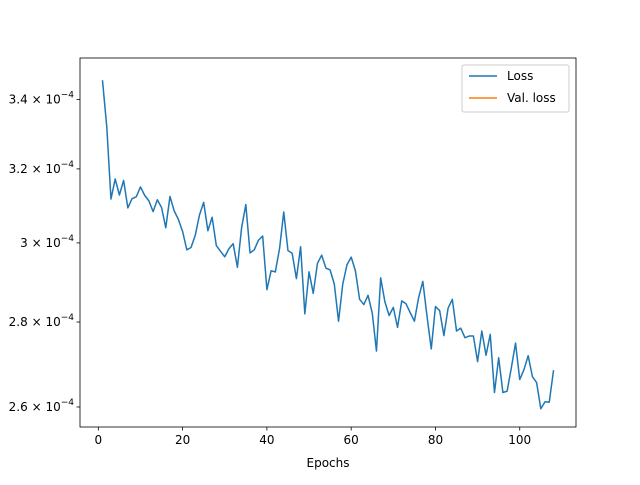 The image size is (640, 485). What do you see at coordinates (435, 440) in the screenshot?
I see `x-tick-label: 80` at bounding box center [435, 440].